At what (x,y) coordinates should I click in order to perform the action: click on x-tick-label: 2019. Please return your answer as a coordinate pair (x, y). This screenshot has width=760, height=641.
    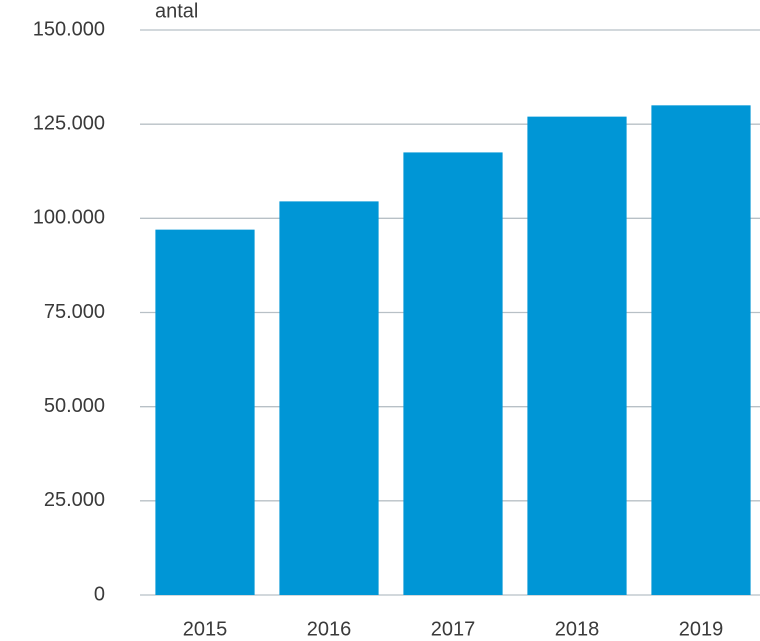
    Looking at the image, I should click on (701, 629).